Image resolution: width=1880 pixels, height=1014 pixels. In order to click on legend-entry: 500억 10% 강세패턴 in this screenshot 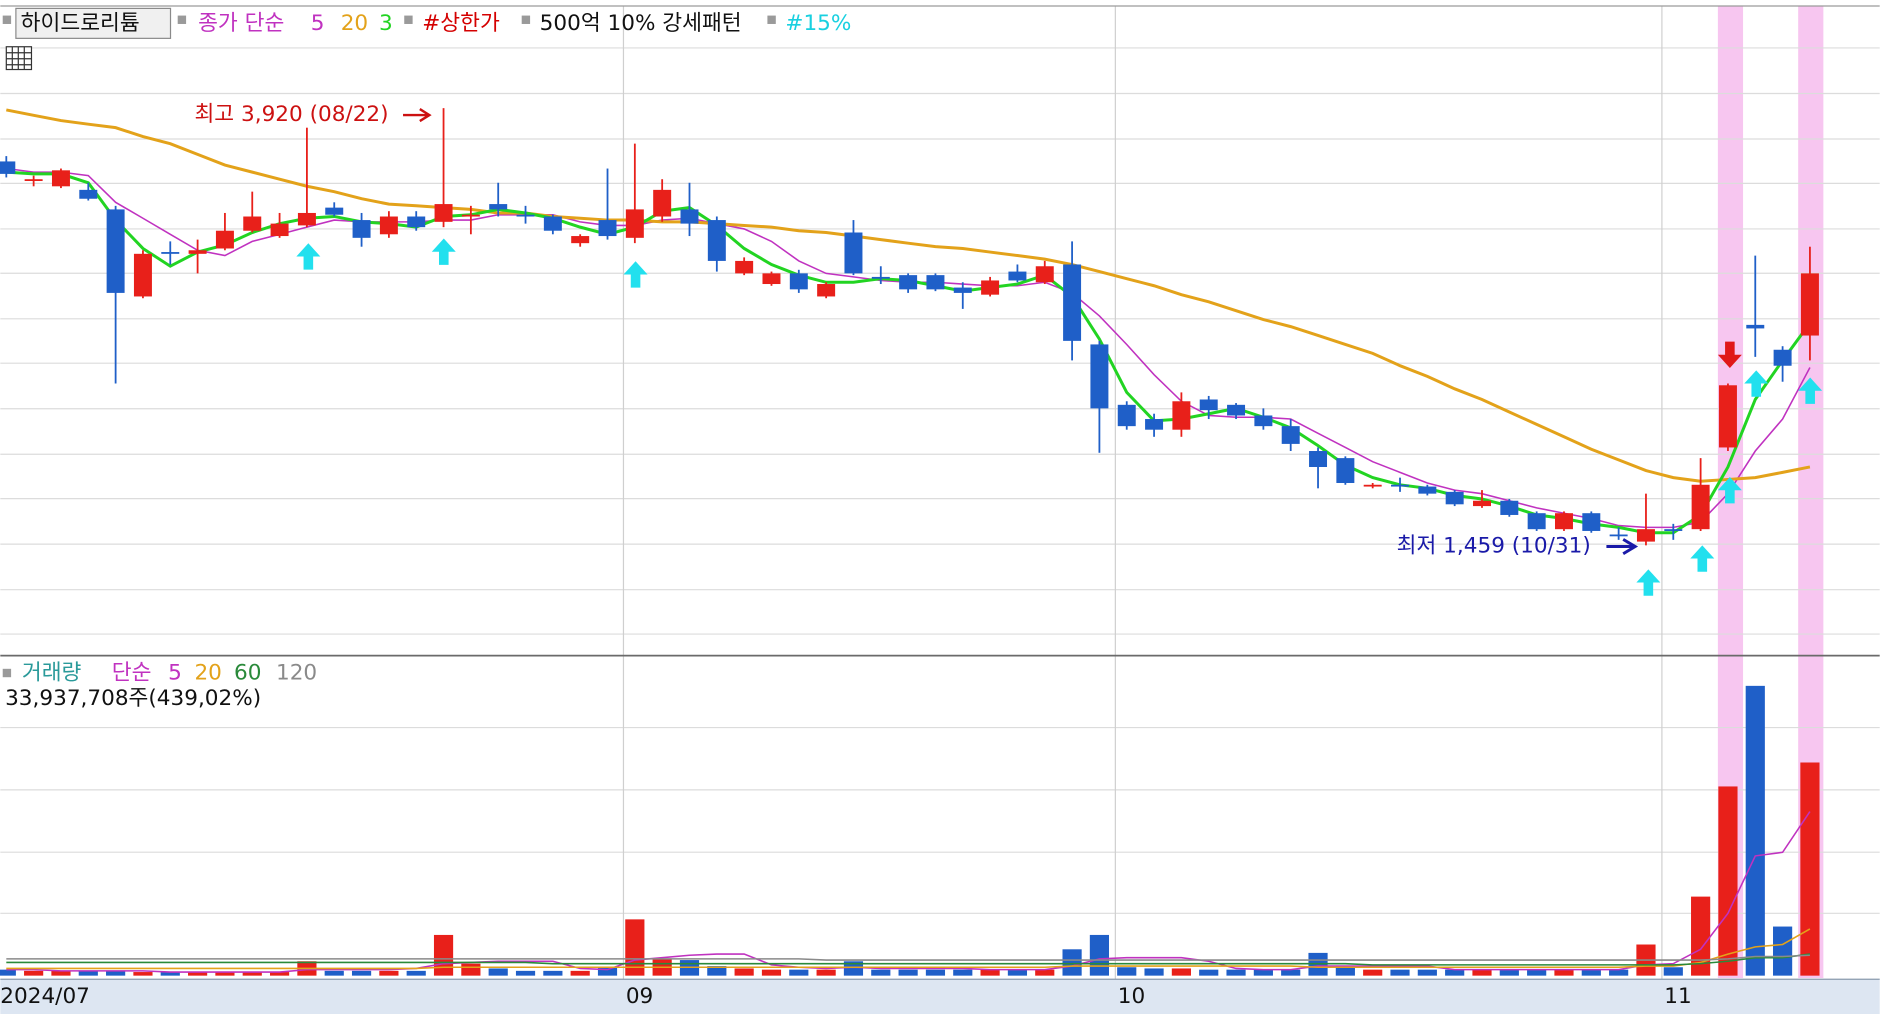, I will do `click(641, 23)`.